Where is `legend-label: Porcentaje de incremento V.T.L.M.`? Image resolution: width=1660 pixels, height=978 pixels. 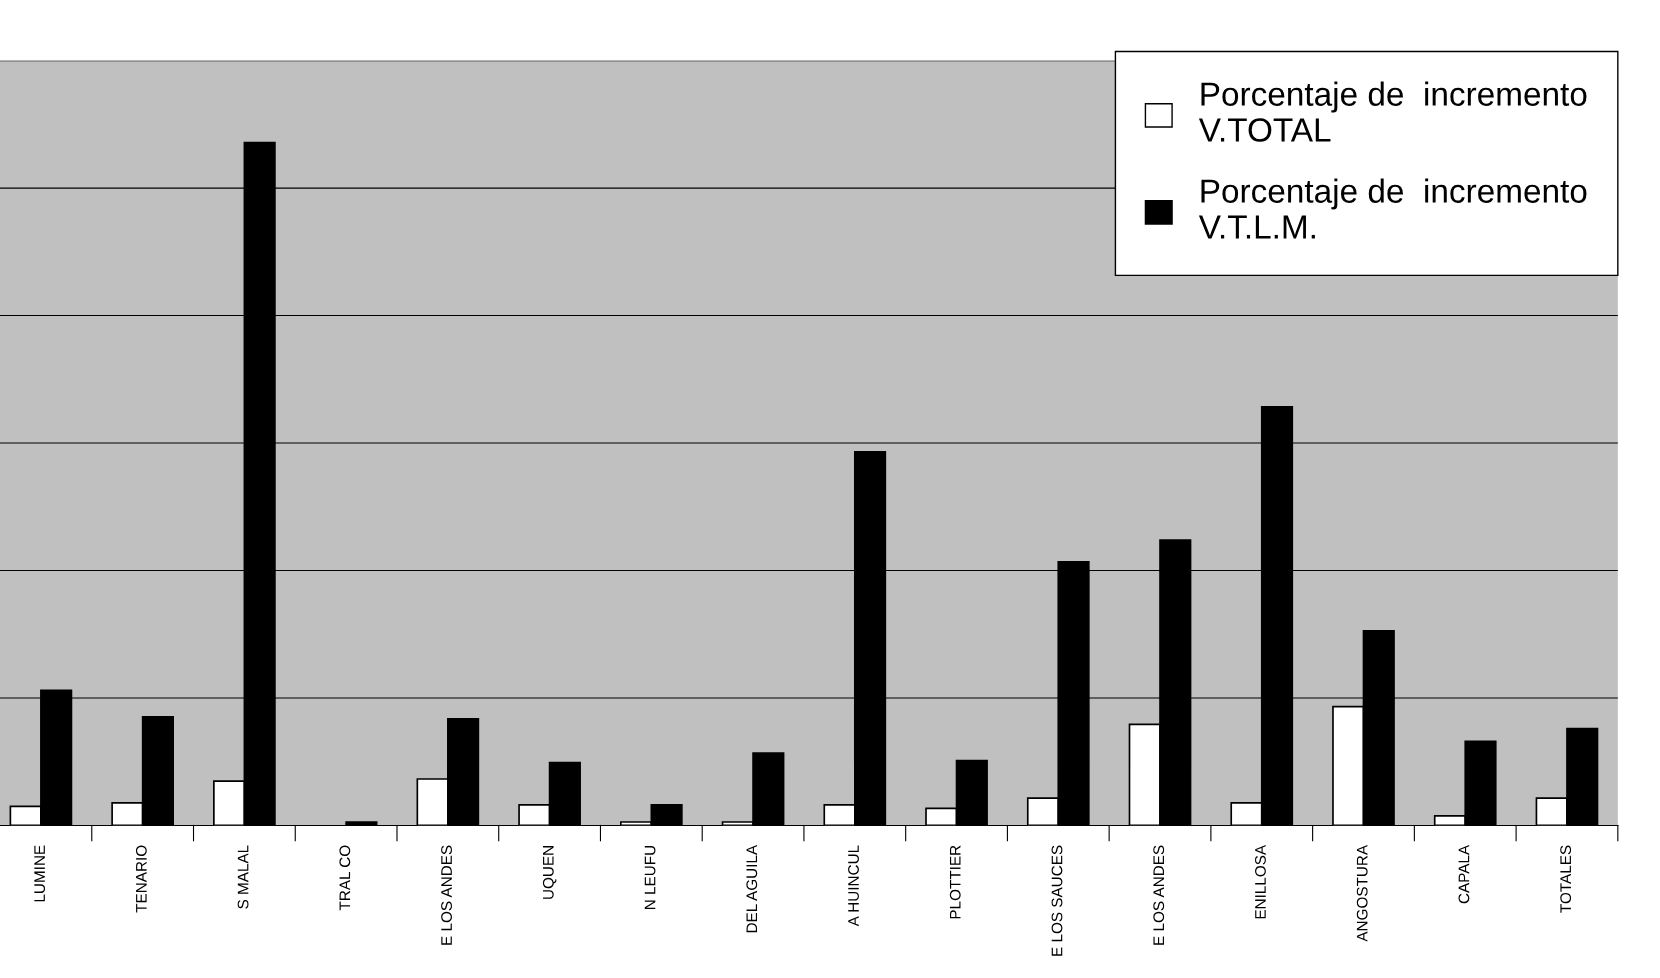 legend-label: Porcentaje de incremento V.T.L.M. is located at coordinates (1392, 208).